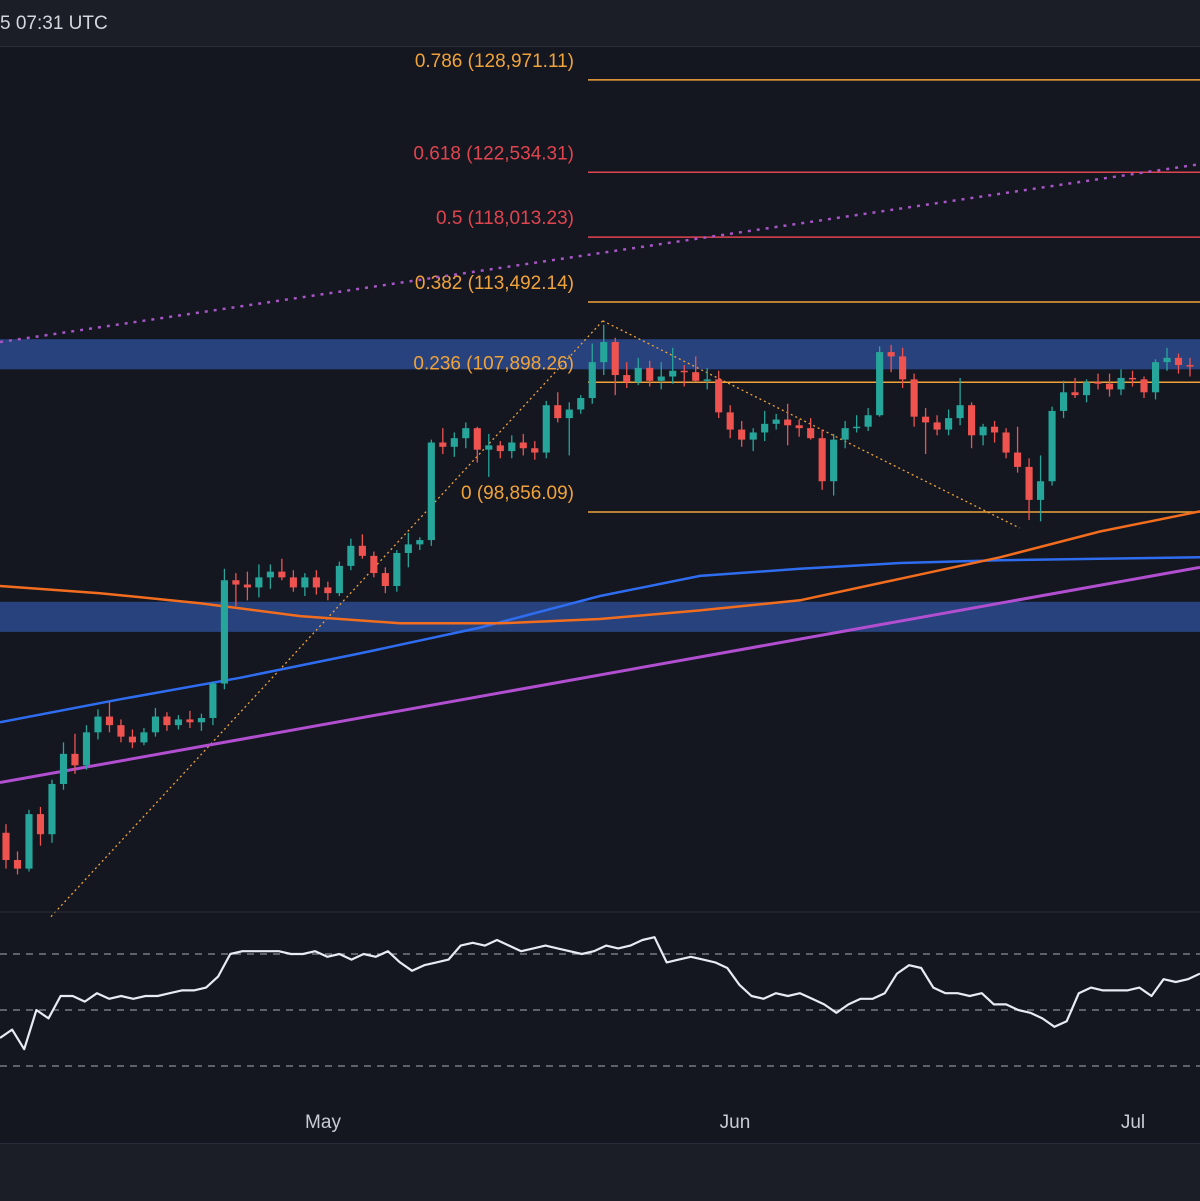 The width and height of the screenshot is (1200, 1201). What do you see at coordinates (493, 153) in the screenshot?
I see `fib-level-label: 0.618 (122,534.31)` at bounding box center [493, 153].